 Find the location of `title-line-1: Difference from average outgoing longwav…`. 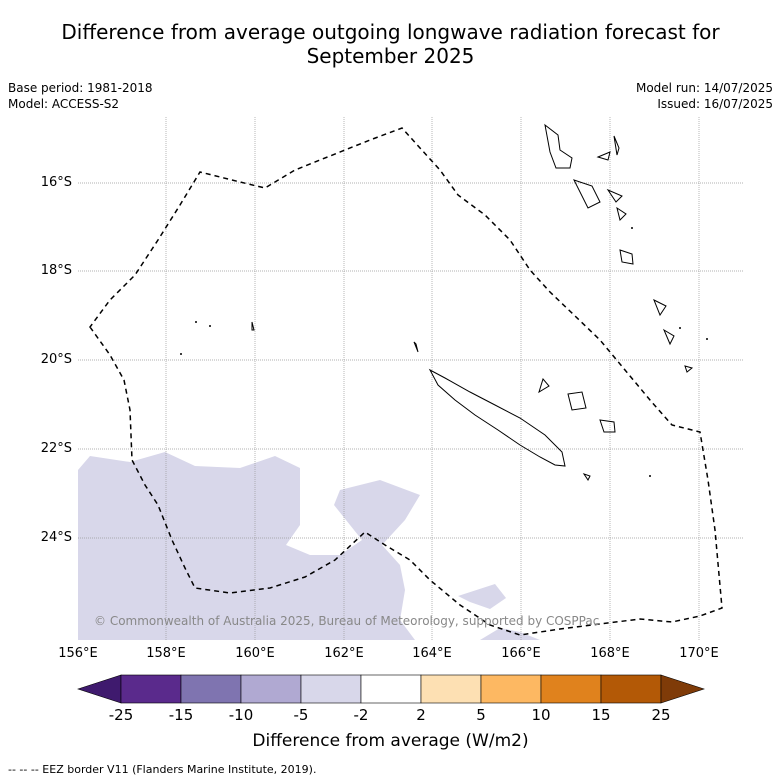

title-line-1: Difference from average outgoing longwav… is located at coordinates (390, 32).